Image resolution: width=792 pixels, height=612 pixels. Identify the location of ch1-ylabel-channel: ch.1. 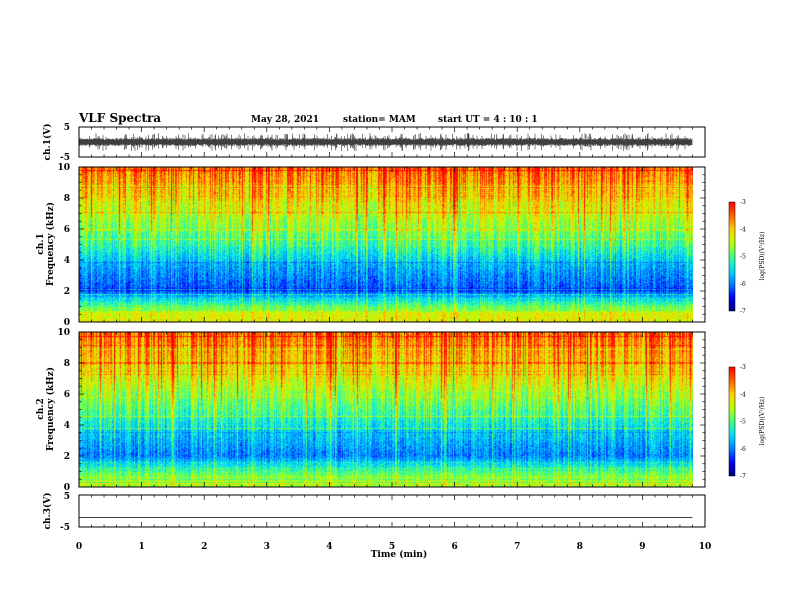
(41, 243).